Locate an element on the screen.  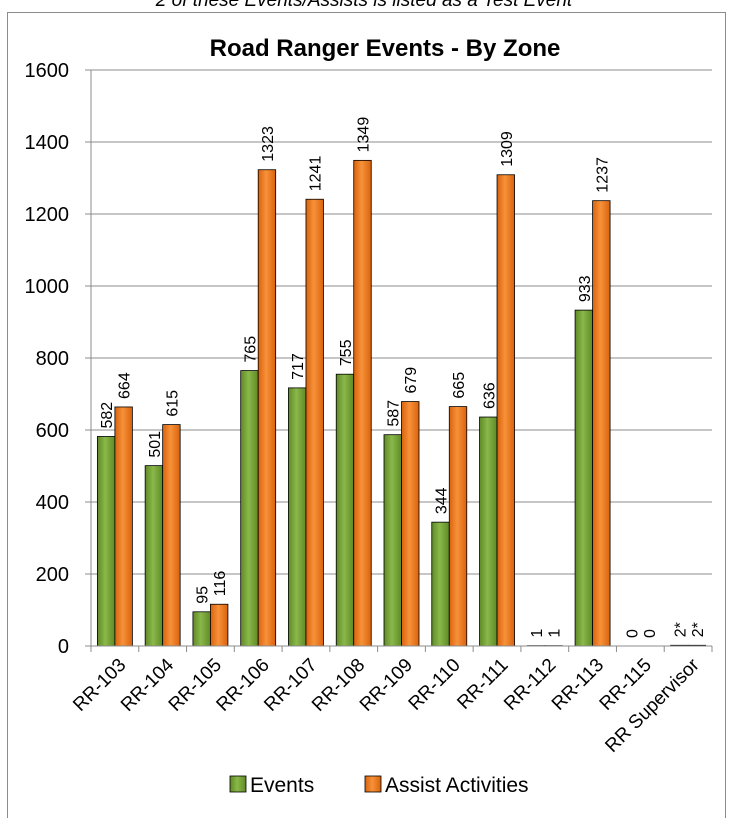
assist-data-label: 665 is located at coordinates (459, 385).